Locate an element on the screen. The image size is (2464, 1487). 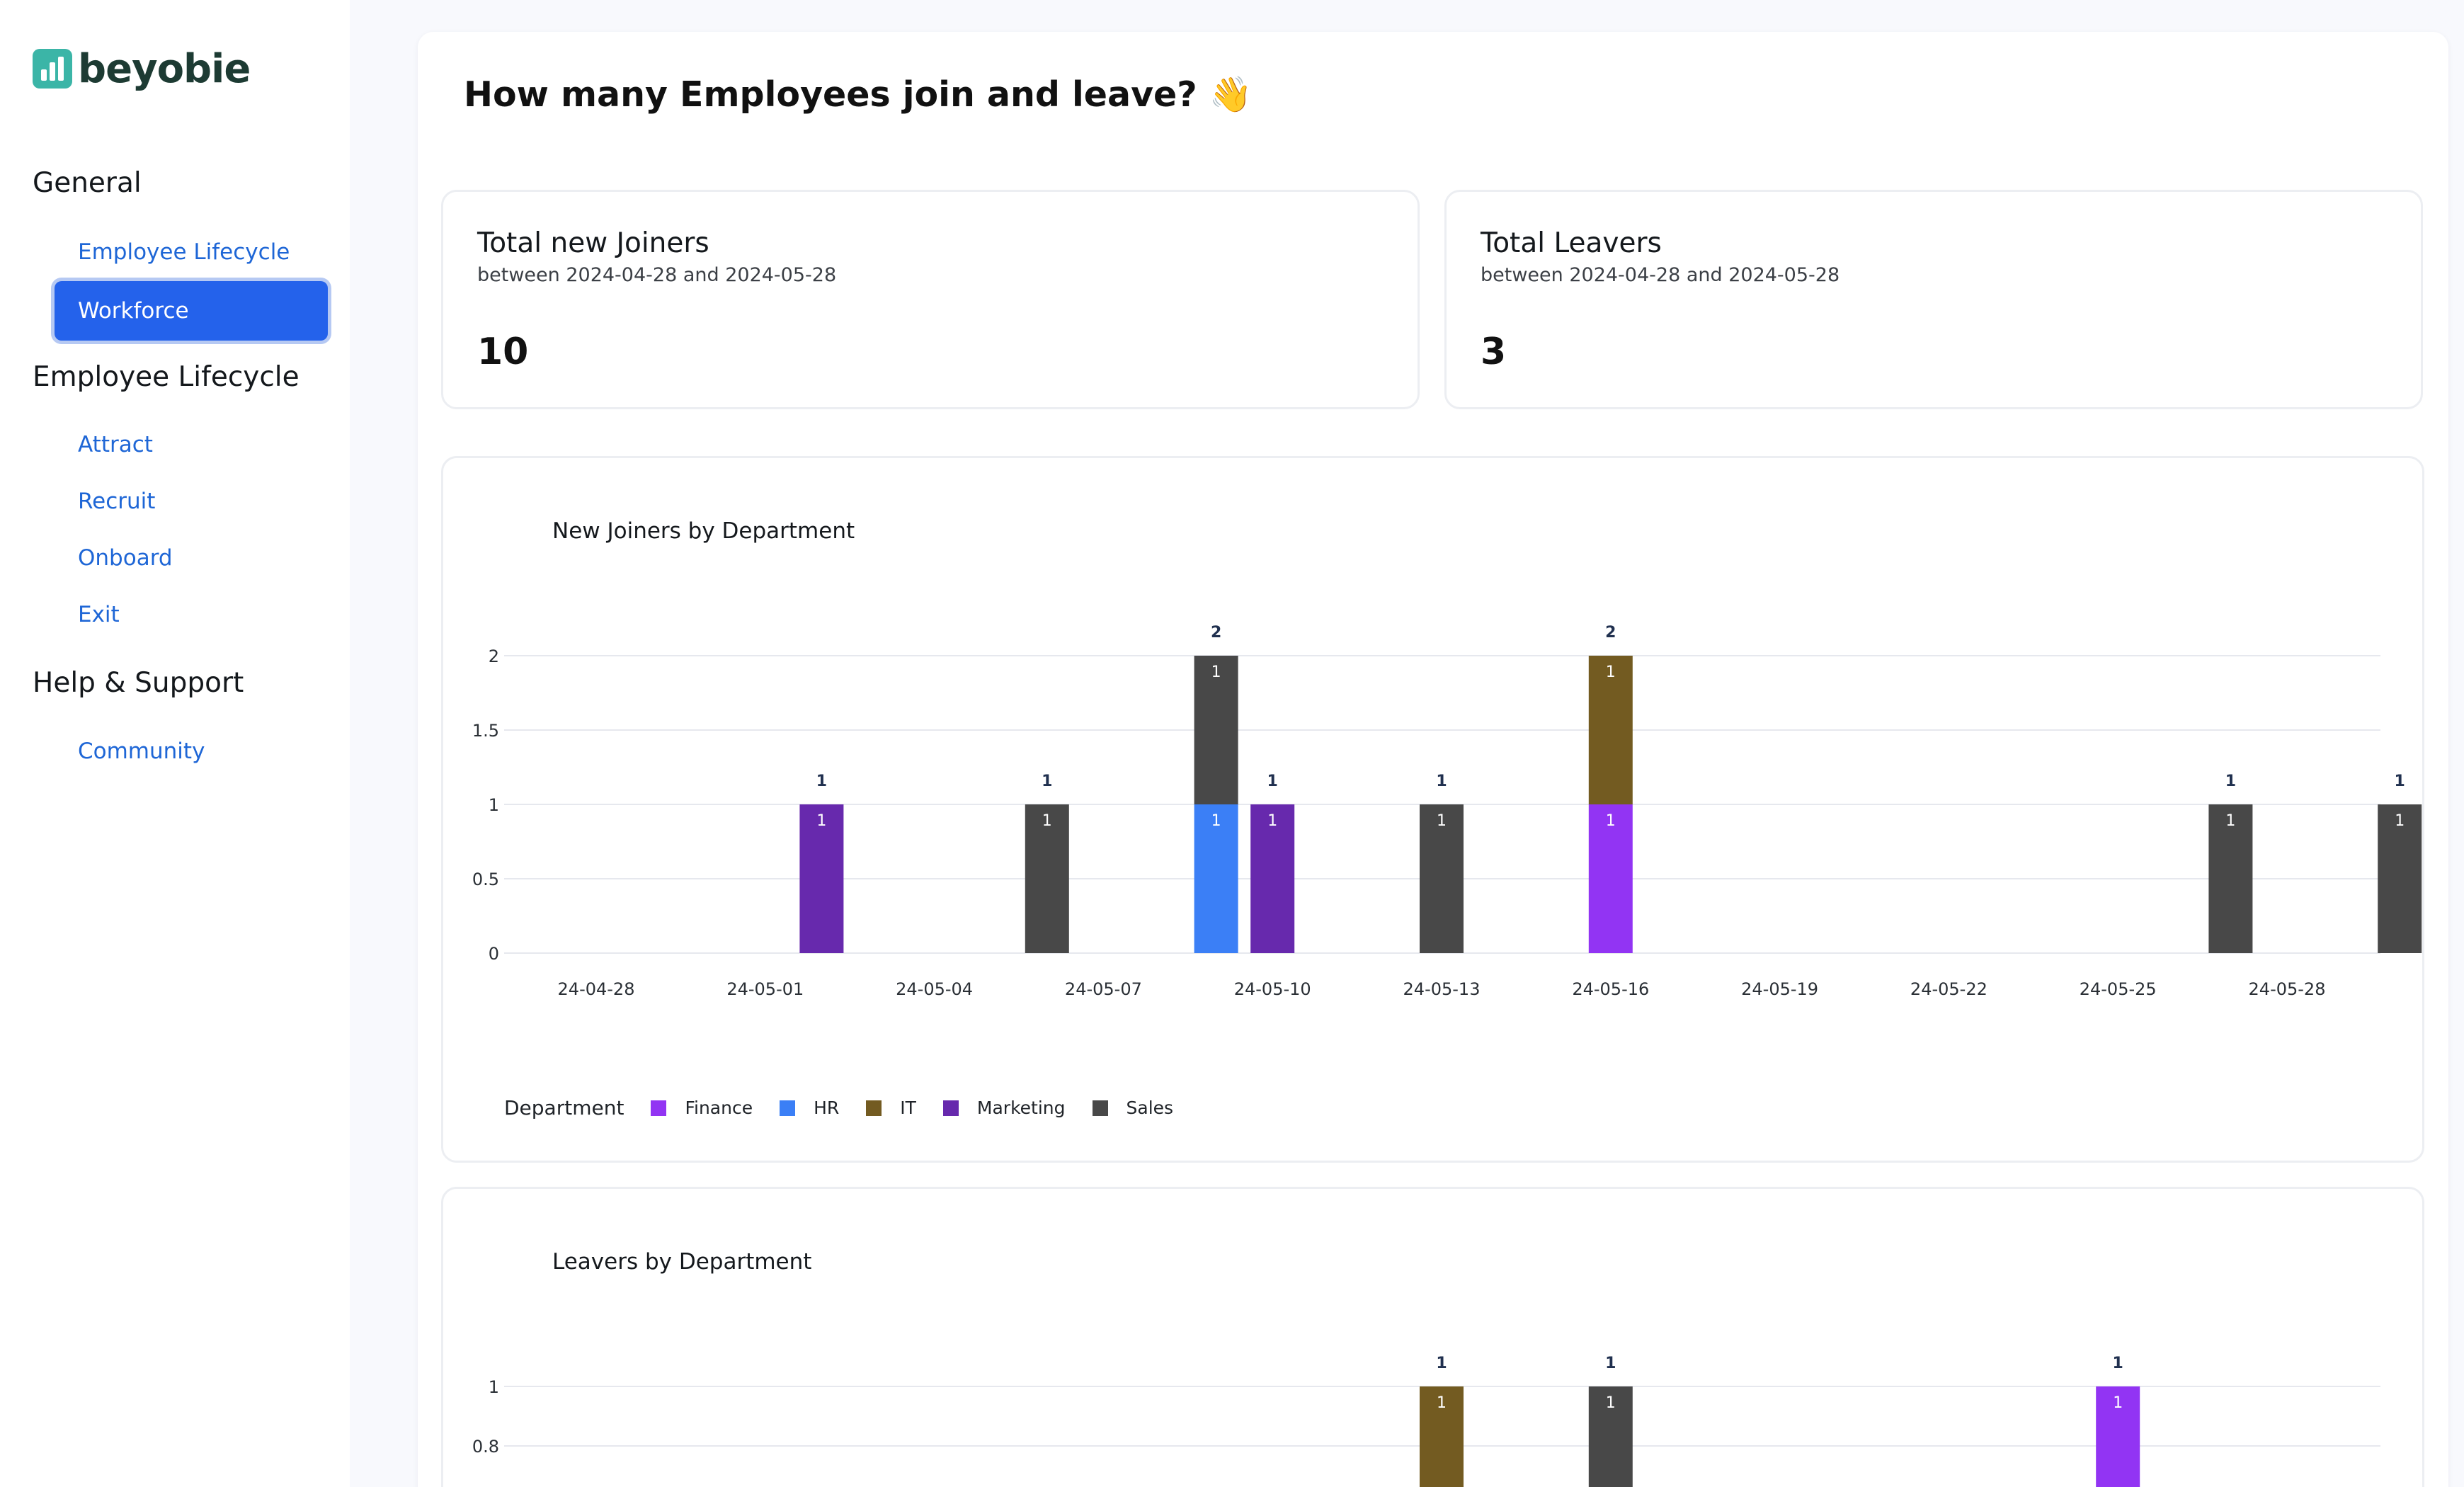
nav-section-help-support: Help & Support is located at coordinates (139, 683).